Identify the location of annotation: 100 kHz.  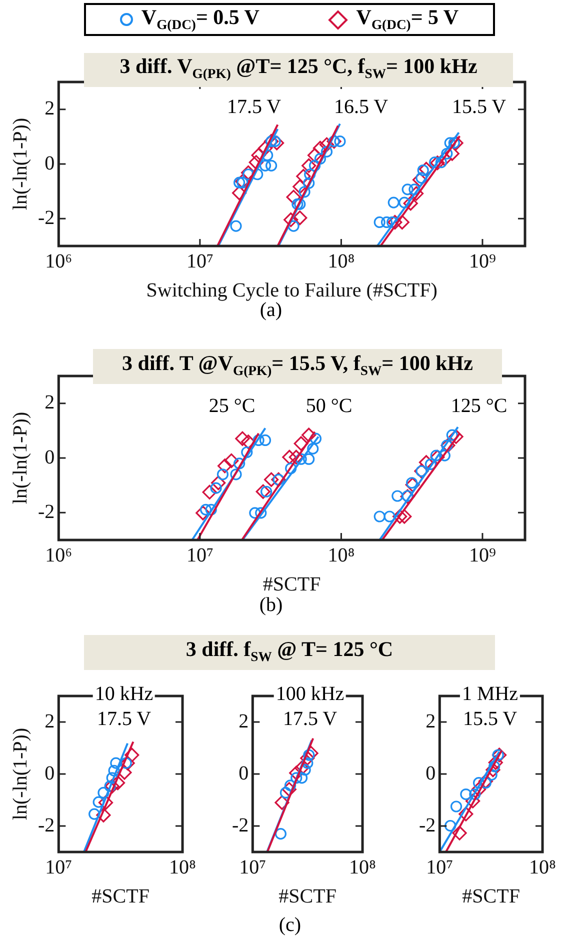
(310, 694).